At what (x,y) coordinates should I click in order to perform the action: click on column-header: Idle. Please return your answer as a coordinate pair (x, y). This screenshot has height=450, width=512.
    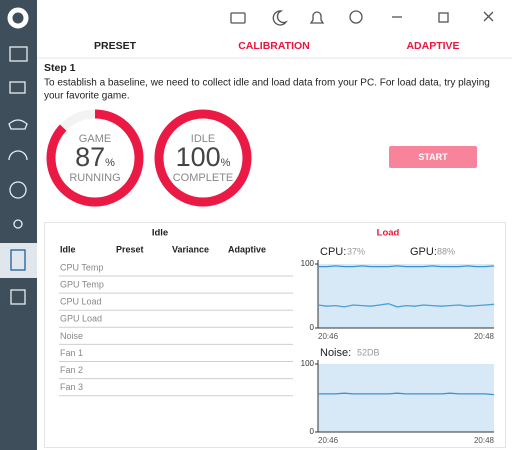
    Looking at the image, I should click on (68, 249).